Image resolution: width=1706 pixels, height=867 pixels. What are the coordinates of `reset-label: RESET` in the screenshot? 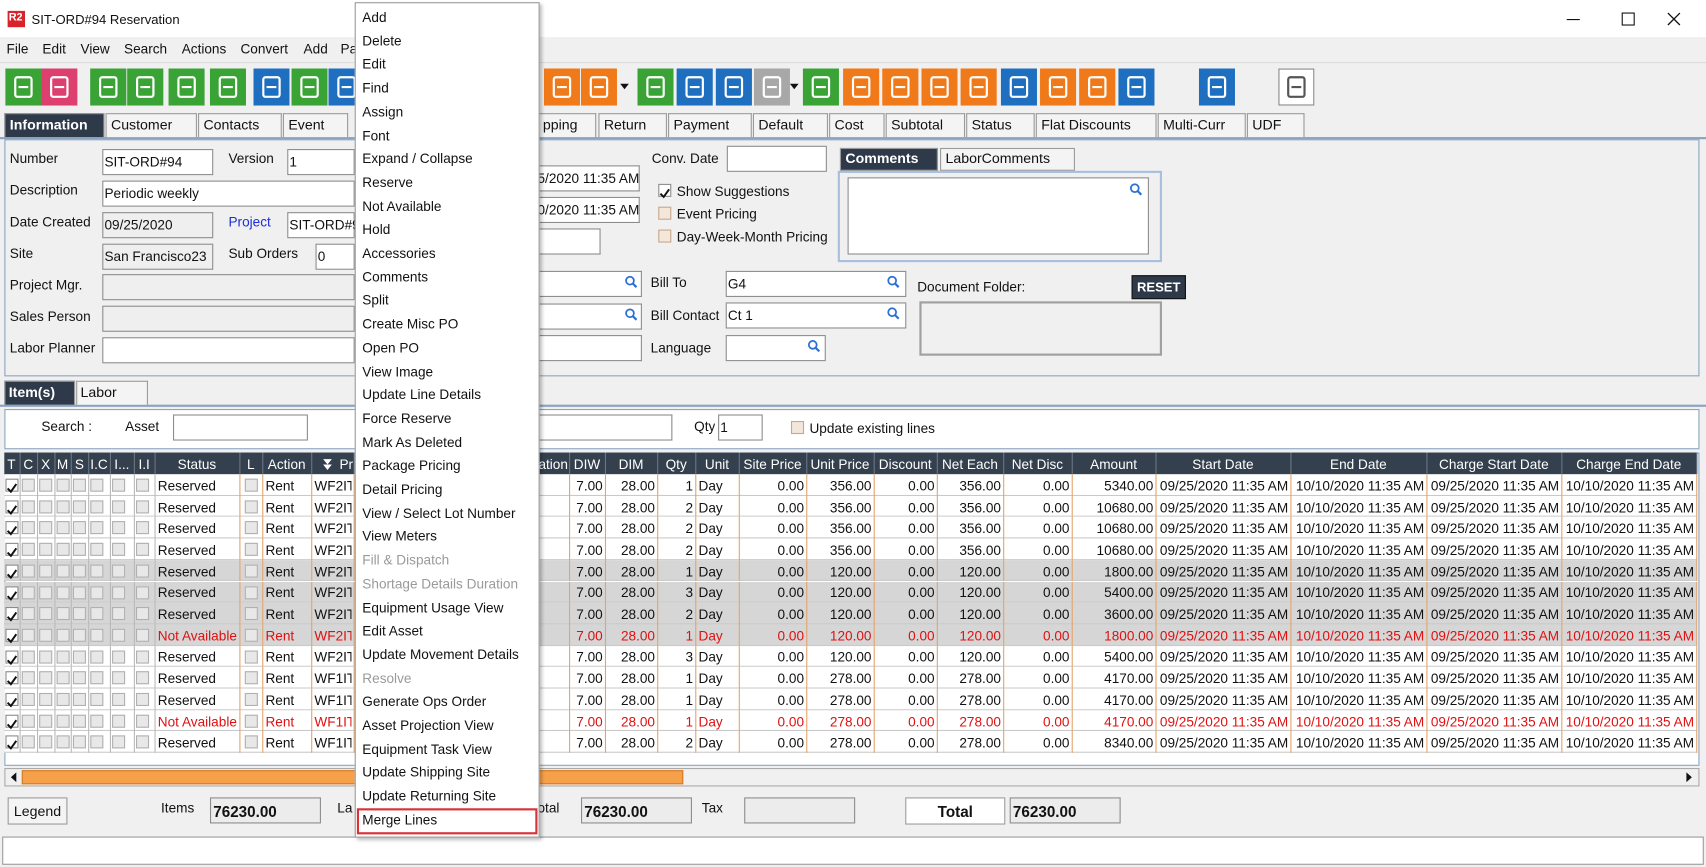 It's located at (1158, 287).